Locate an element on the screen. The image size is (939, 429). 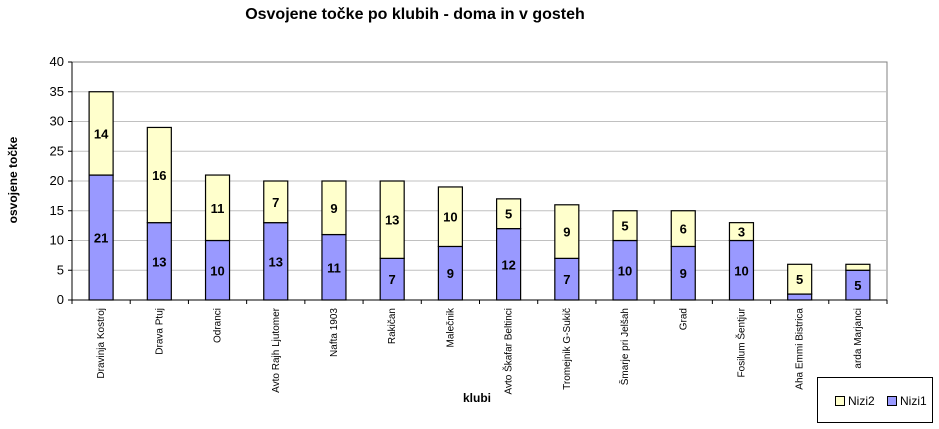
data-label: 14 is located at coordinates (101, 133).